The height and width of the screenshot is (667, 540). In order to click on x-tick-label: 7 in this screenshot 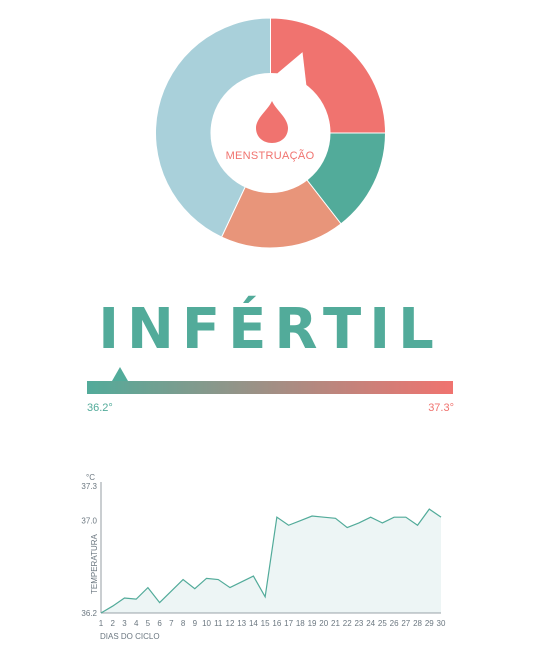, I will do `click(171, 623)`.